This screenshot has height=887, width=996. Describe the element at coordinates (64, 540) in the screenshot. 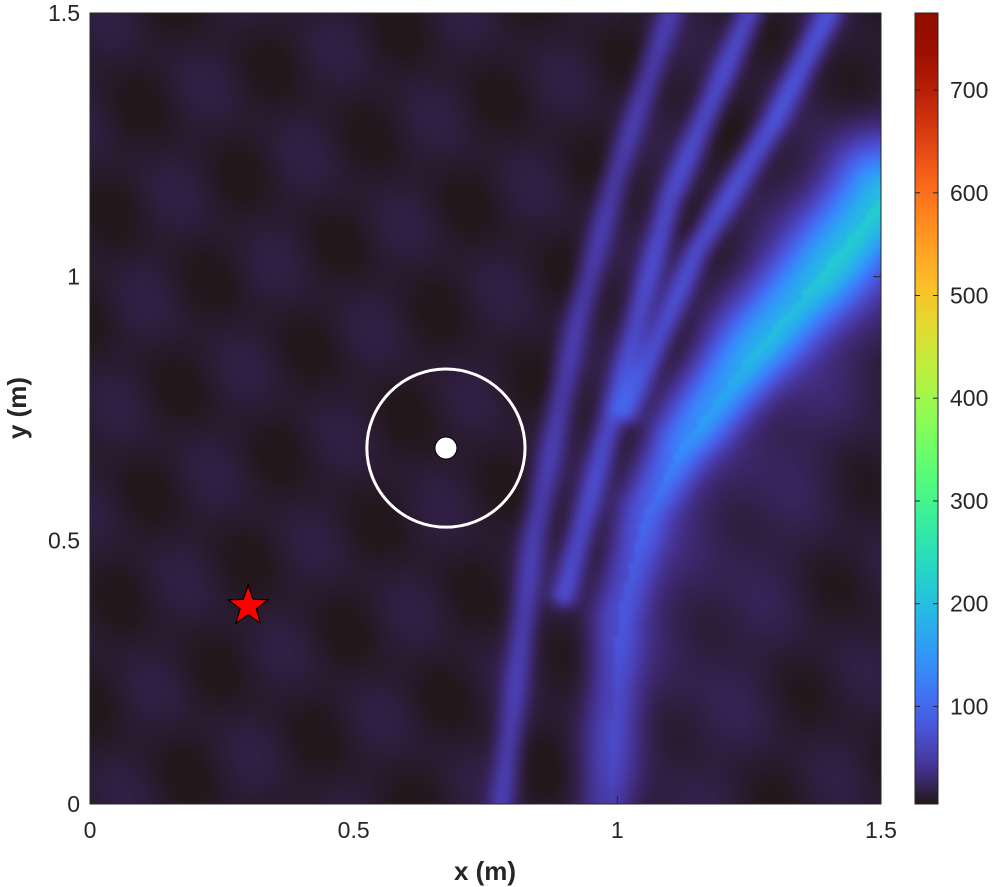

I see `y-tick-label: 0.5` at that location.